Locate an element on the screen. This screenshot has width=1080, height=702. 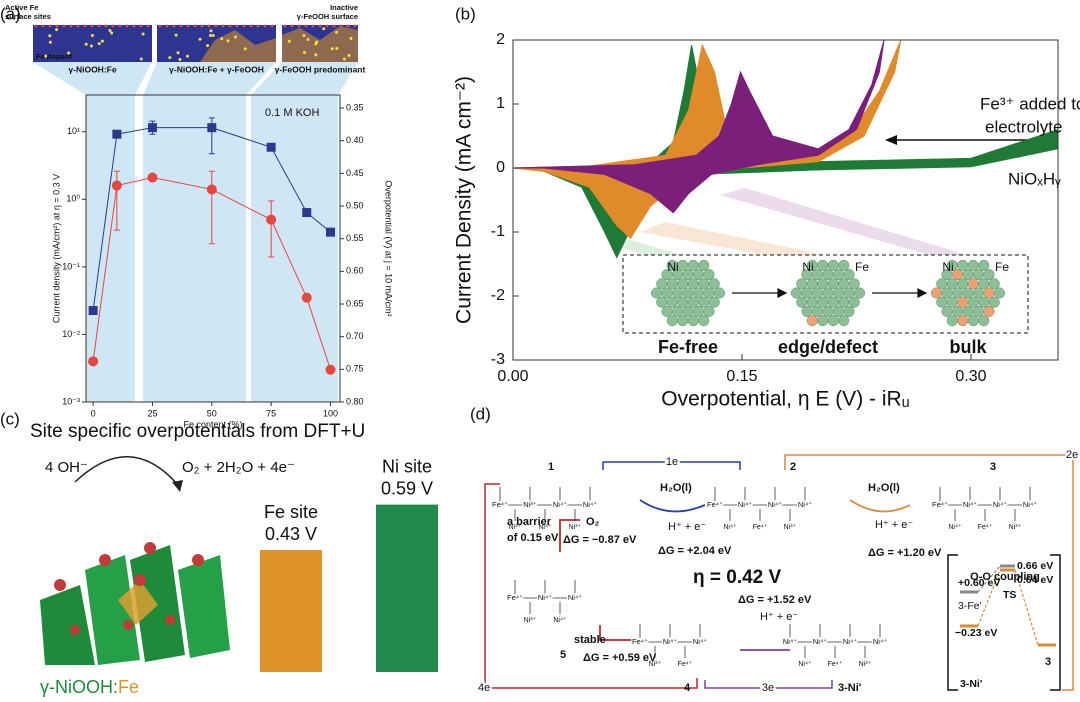
reactant: 4 OH⁻ is located at coordinates (66, 467).